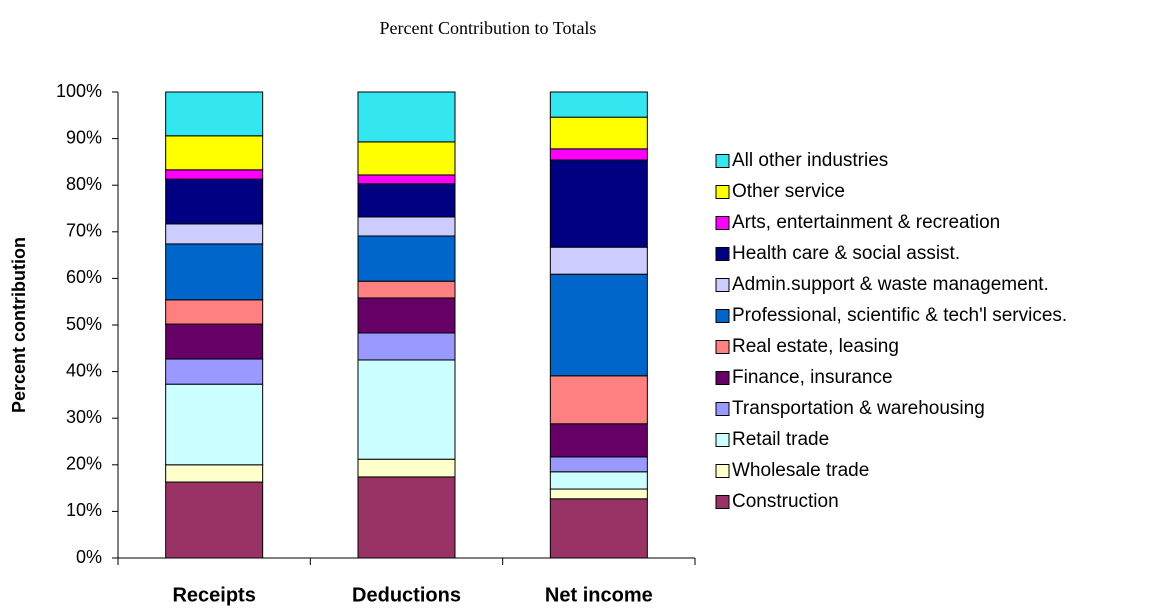 The image size is (1173, 614). What do you see at coordinates (84, 464) in the screenshot?
I see `y-tick-label: 20%` at bounding box center [84, 464].